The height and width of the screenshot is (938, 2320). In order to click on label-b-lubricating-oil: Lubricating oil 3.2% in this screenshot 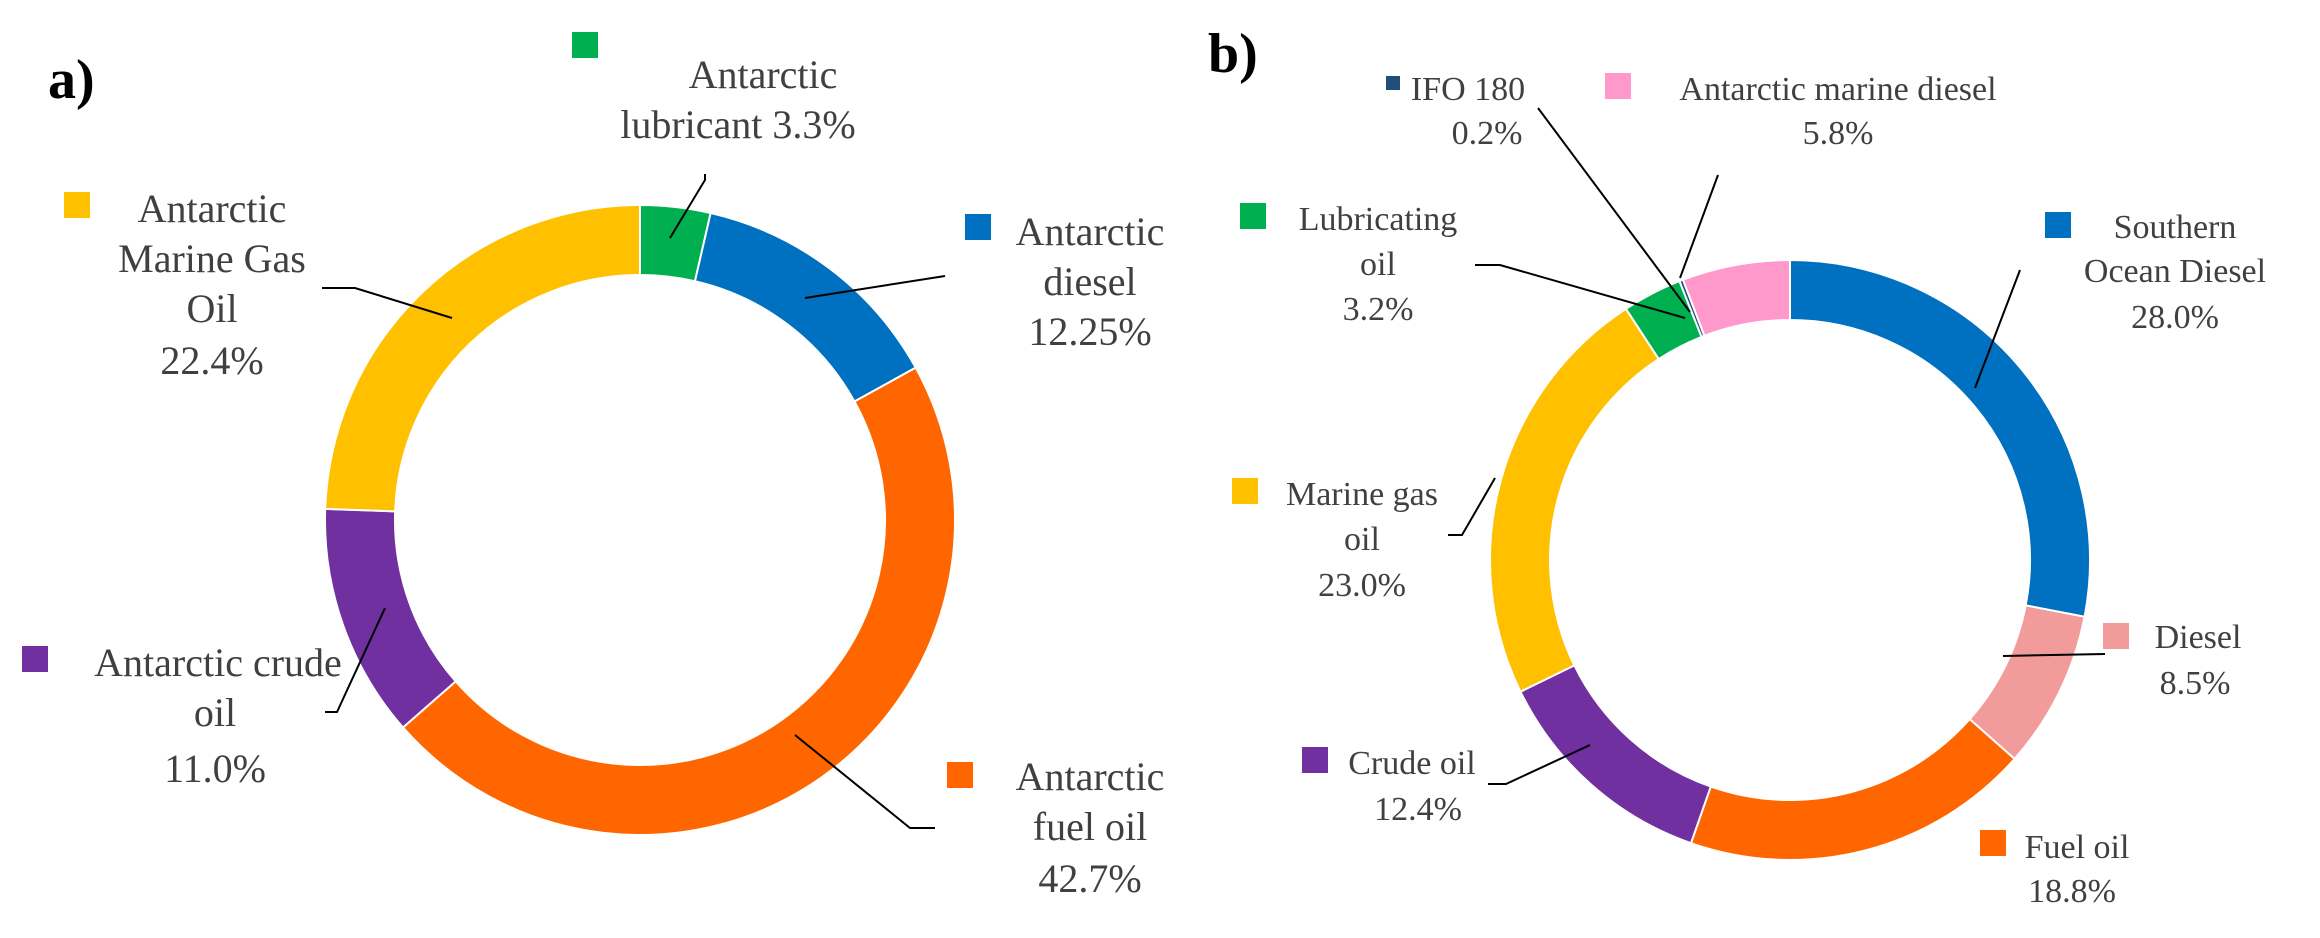, I will do `click(1378, 264)`.